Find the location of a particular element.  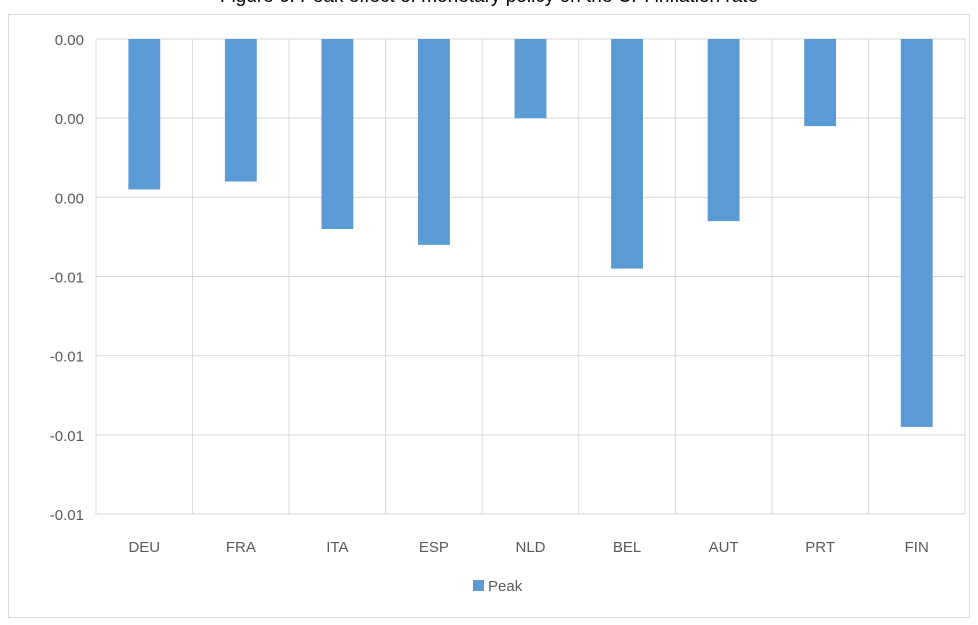

bar-ita is located at coordinates (337, 134).